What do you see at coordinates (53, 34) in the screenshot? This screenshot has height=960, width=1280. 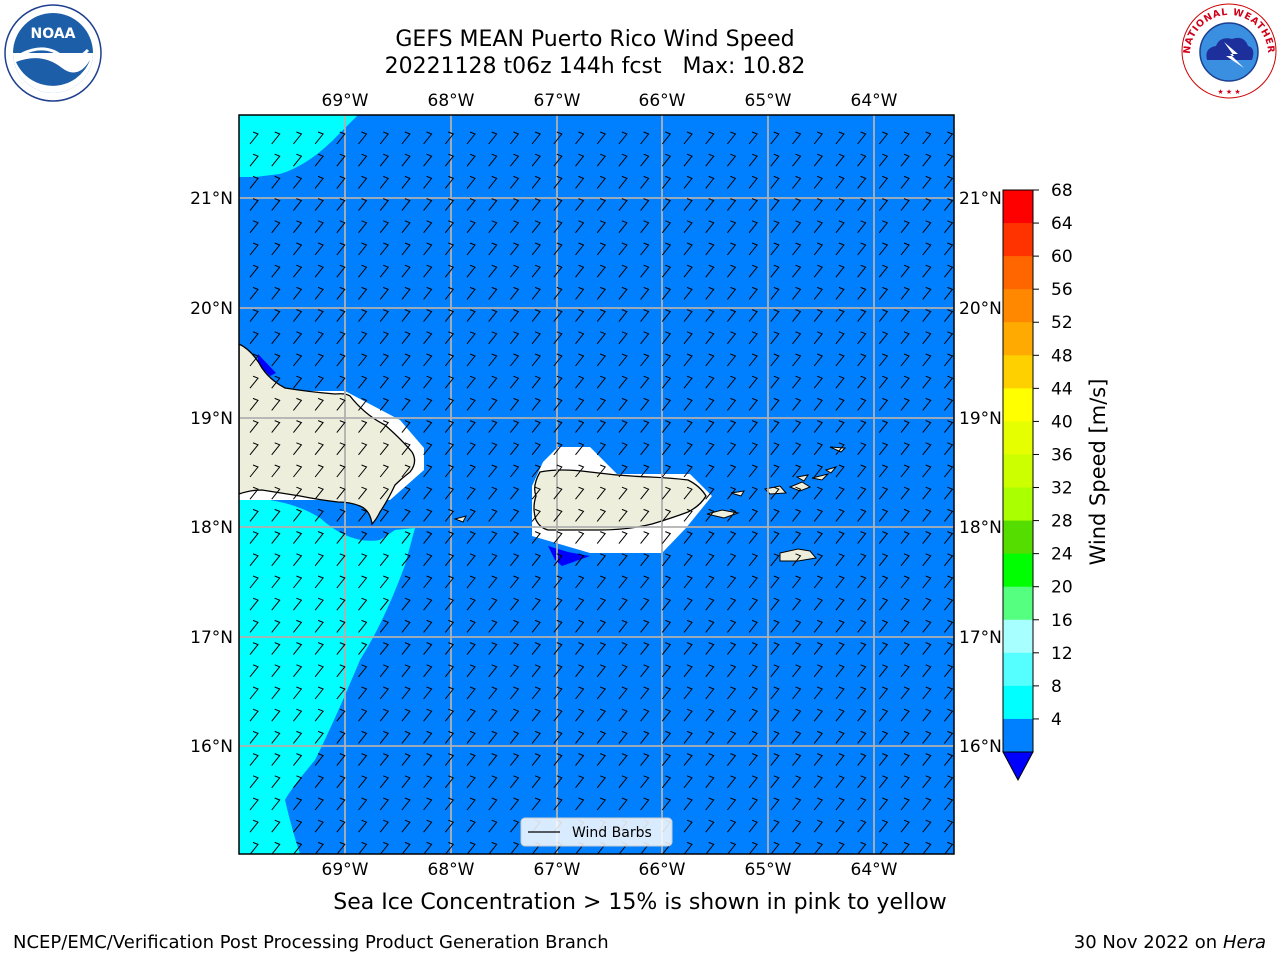 I see `svg-text: NOAA` at bounding box center [53, 34].